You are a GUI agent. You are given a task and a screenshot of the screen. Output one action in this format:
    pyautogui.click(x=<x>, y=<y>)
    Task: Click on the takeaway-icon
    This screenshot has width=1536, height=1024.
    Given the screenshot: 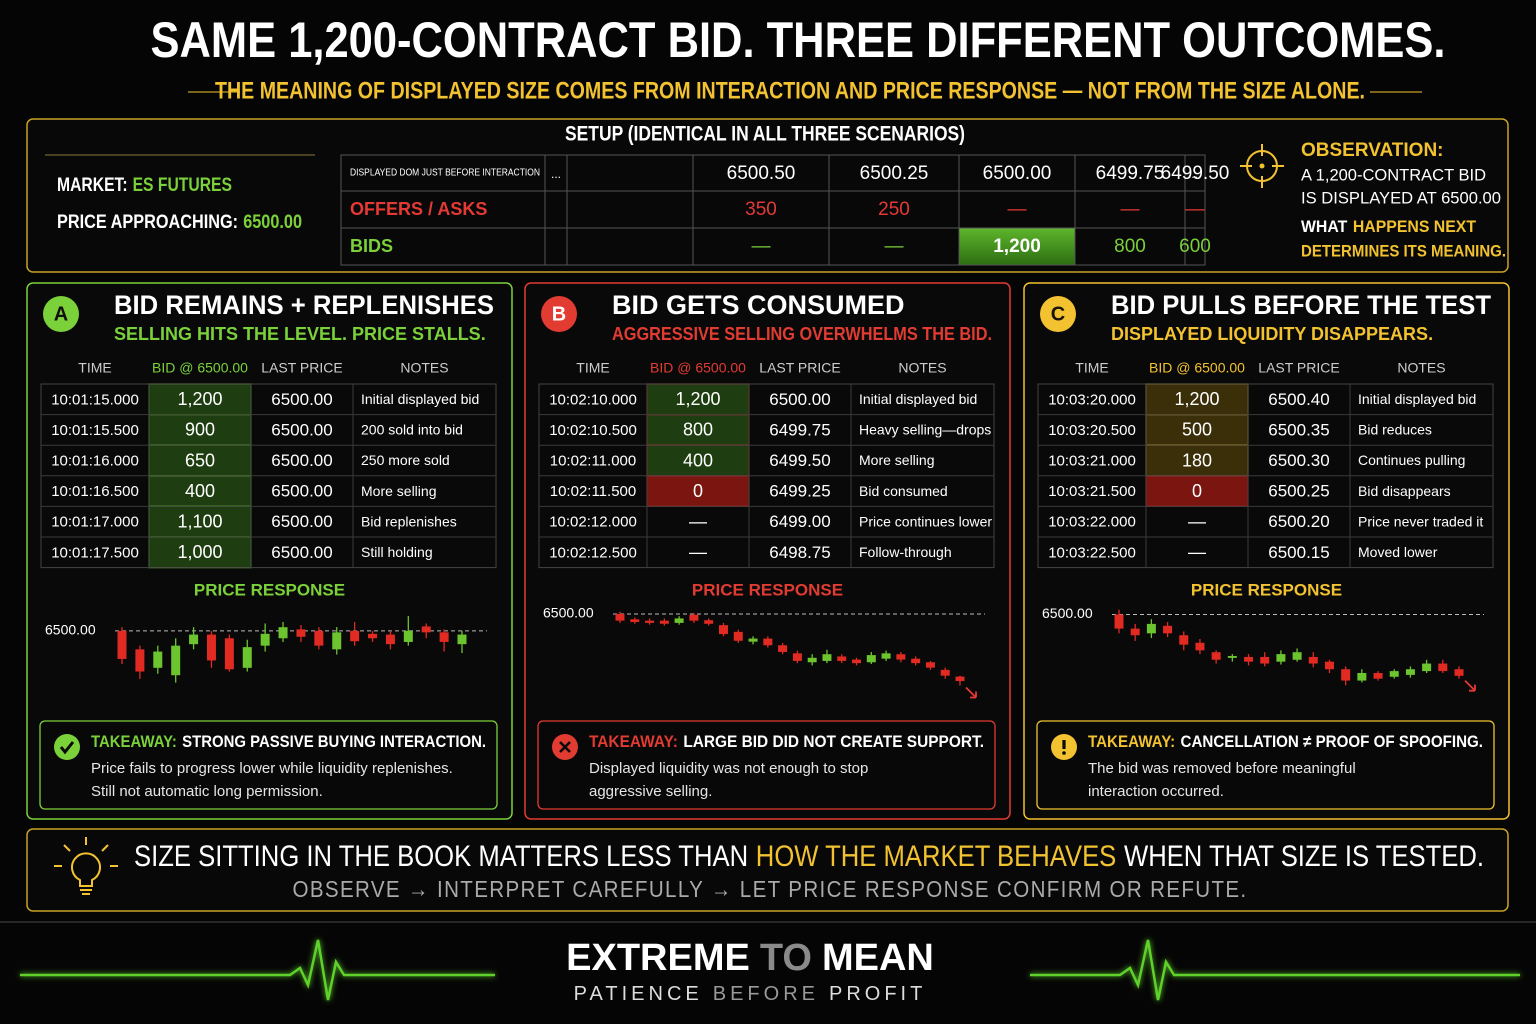 What is the action you would take?
    pyautogui.click(x=67, y=748)
    